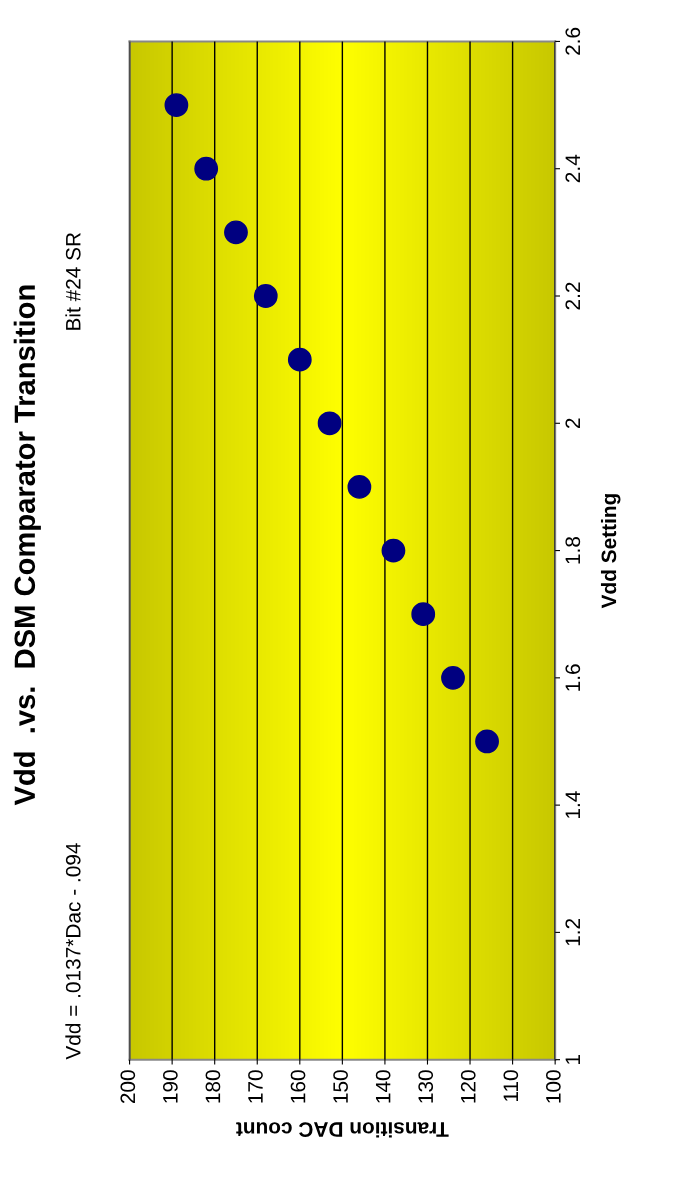  What do you see at coordinates (468, 1086) in the screenshot?
I see `x-tick-label: 120` at bounding box center [468, 1086].